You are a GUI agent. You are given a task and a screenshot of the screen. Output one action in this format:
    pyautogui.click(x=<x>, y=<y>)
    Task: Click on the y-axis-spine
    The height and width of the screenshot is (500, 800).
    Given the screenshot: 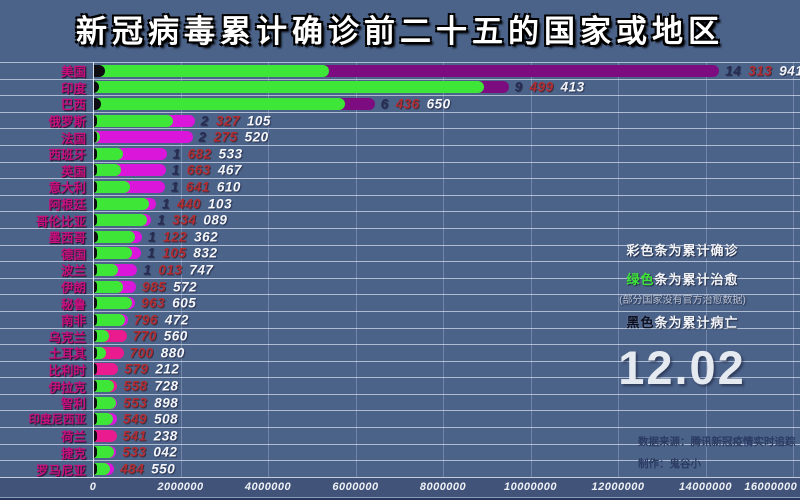 What is the action you would take?
    pyautogui.click(x=93, y=269)
    